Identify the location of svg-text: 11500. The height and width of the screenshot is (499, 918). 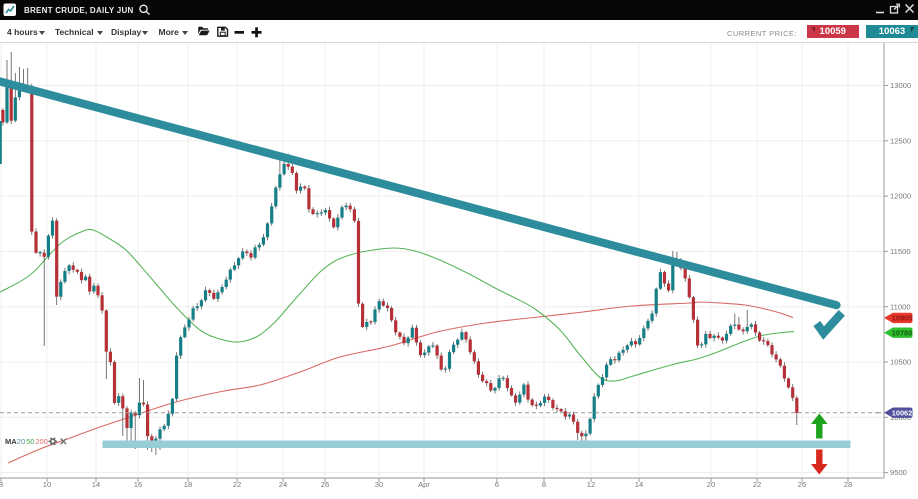
(900, 251).